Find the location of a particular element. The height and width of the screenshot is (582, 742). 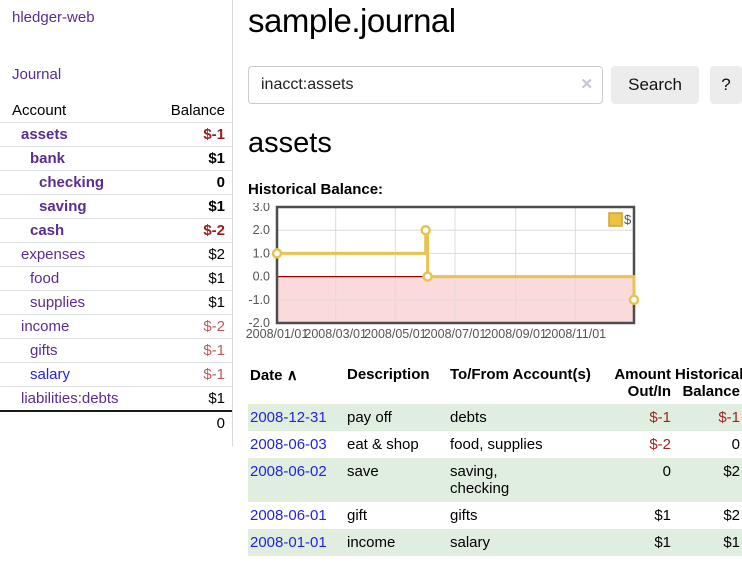

cell-accounts: salary is located at coordinates (470, 542).